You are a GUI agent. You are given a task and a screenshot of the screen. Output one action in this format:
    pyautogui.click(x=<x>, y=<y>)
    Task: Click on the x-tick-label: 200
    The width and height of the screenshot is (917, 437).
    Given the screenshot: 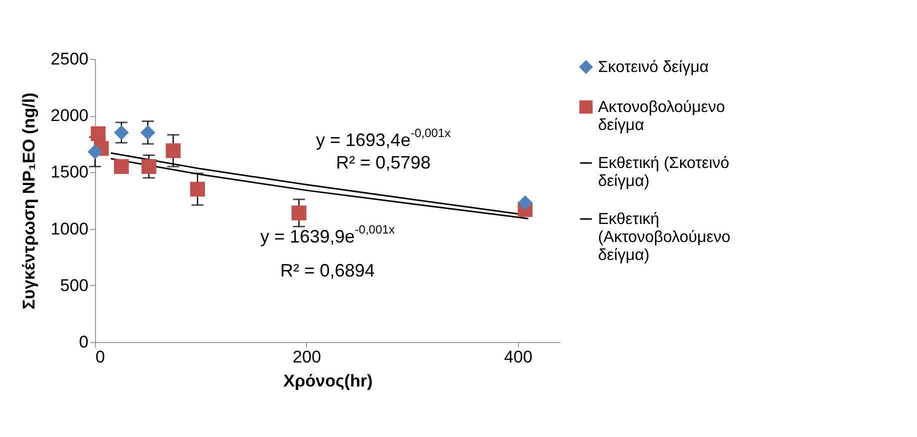 What is the action you would take?
    pyautogui.click(x=307, y=357)
    